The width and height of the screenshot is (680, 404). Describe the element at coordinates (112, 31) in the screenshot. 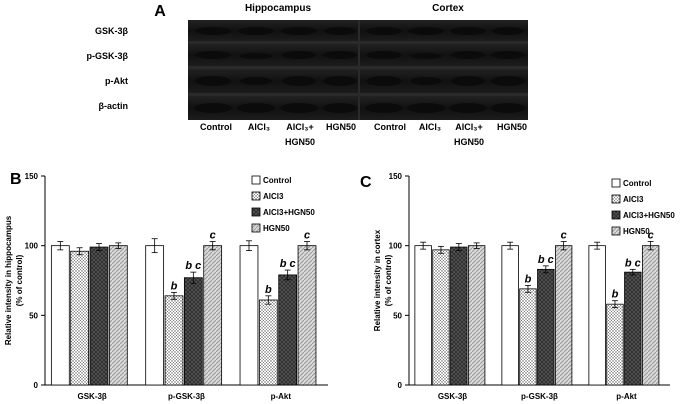

I see `blot-row-label: GSK-3β` at that location.